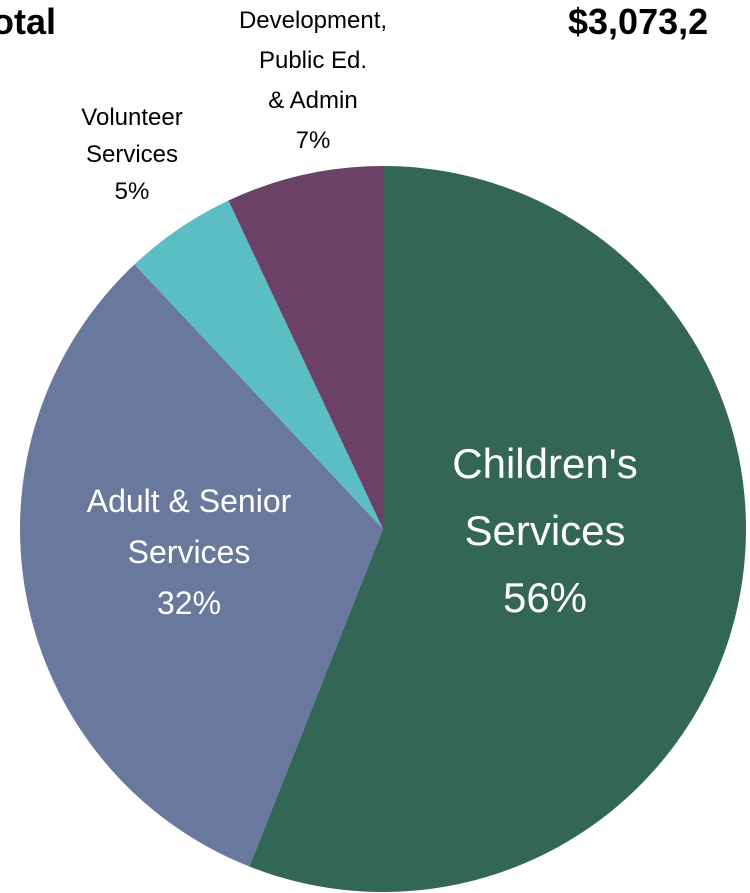 The width and height of the screenshot is (750, 893). What do you see at coordinates (131, 154) in the screenshot?
I see `pie-slice-label-2: Volunteer Services 5%` at bounding box center [131, 154].